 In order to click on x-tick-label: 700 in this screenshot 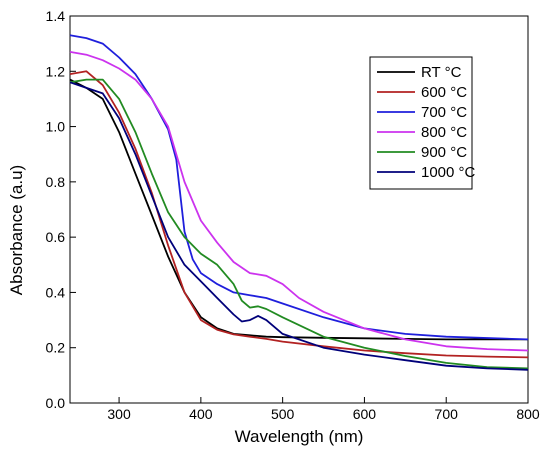, I will do `click(447, 414)`.